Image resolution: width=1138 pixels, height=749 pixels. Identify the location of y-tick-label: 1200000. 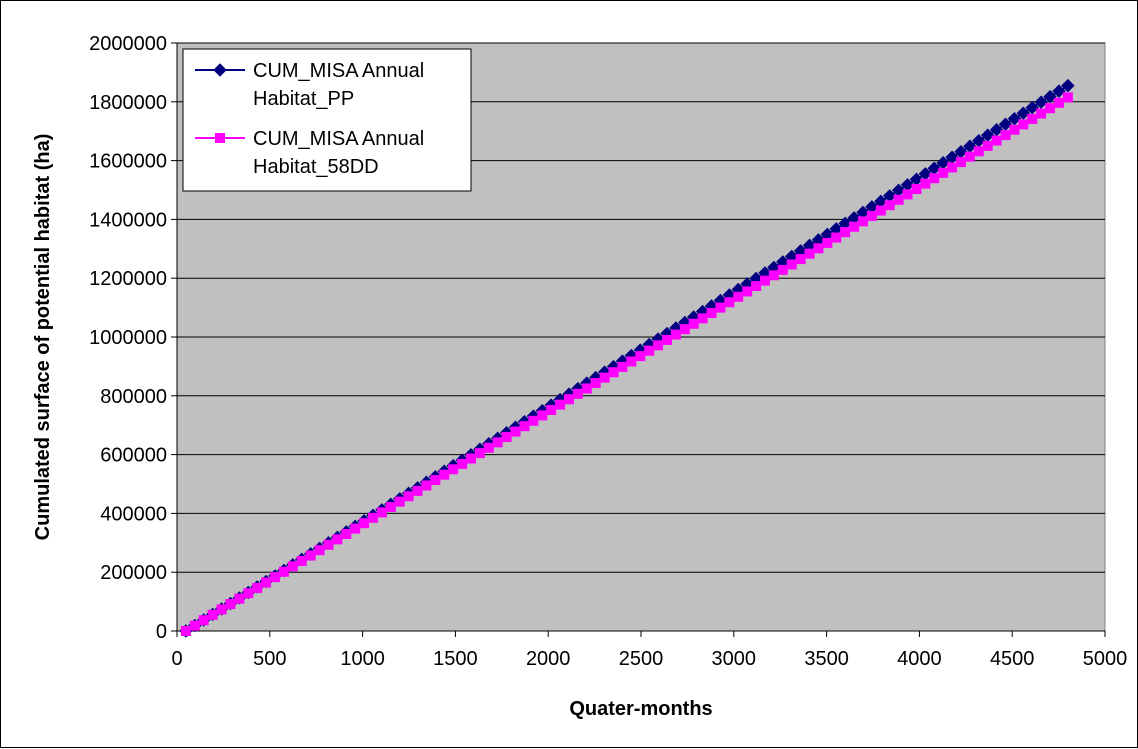
(128, 279).